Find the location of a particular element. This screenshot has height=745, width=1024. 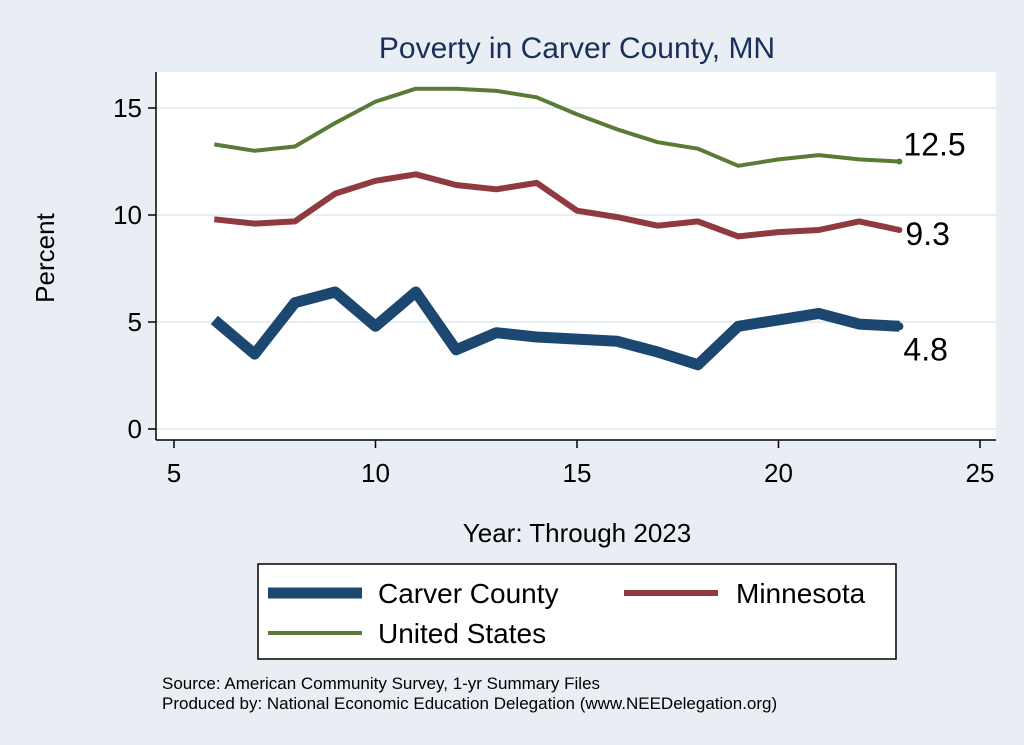

y-tick-label: 10 is located at coordinates (127, 215).